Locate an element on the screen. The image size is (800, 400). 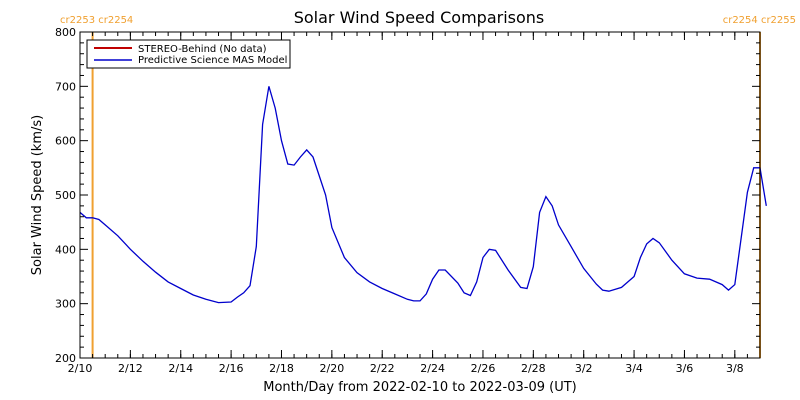
y-tick-label: 500 is located at coordinates (65, 195).